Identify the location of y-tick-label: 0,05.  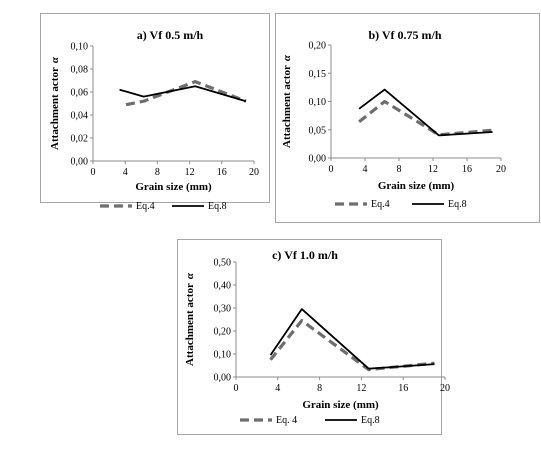
(318, 130).